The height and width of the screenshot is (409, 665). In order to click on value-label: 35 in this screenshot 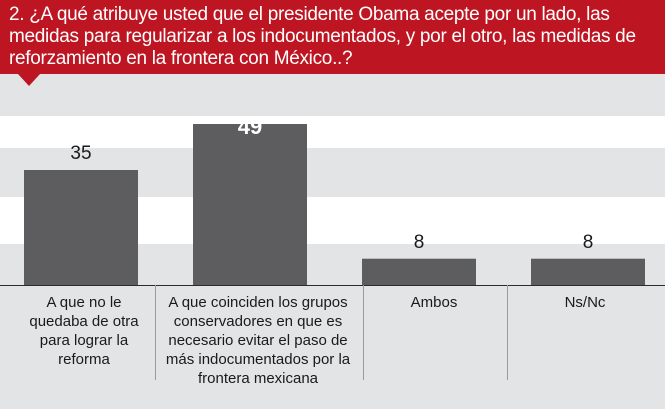, I will do `click(81, 153)`.